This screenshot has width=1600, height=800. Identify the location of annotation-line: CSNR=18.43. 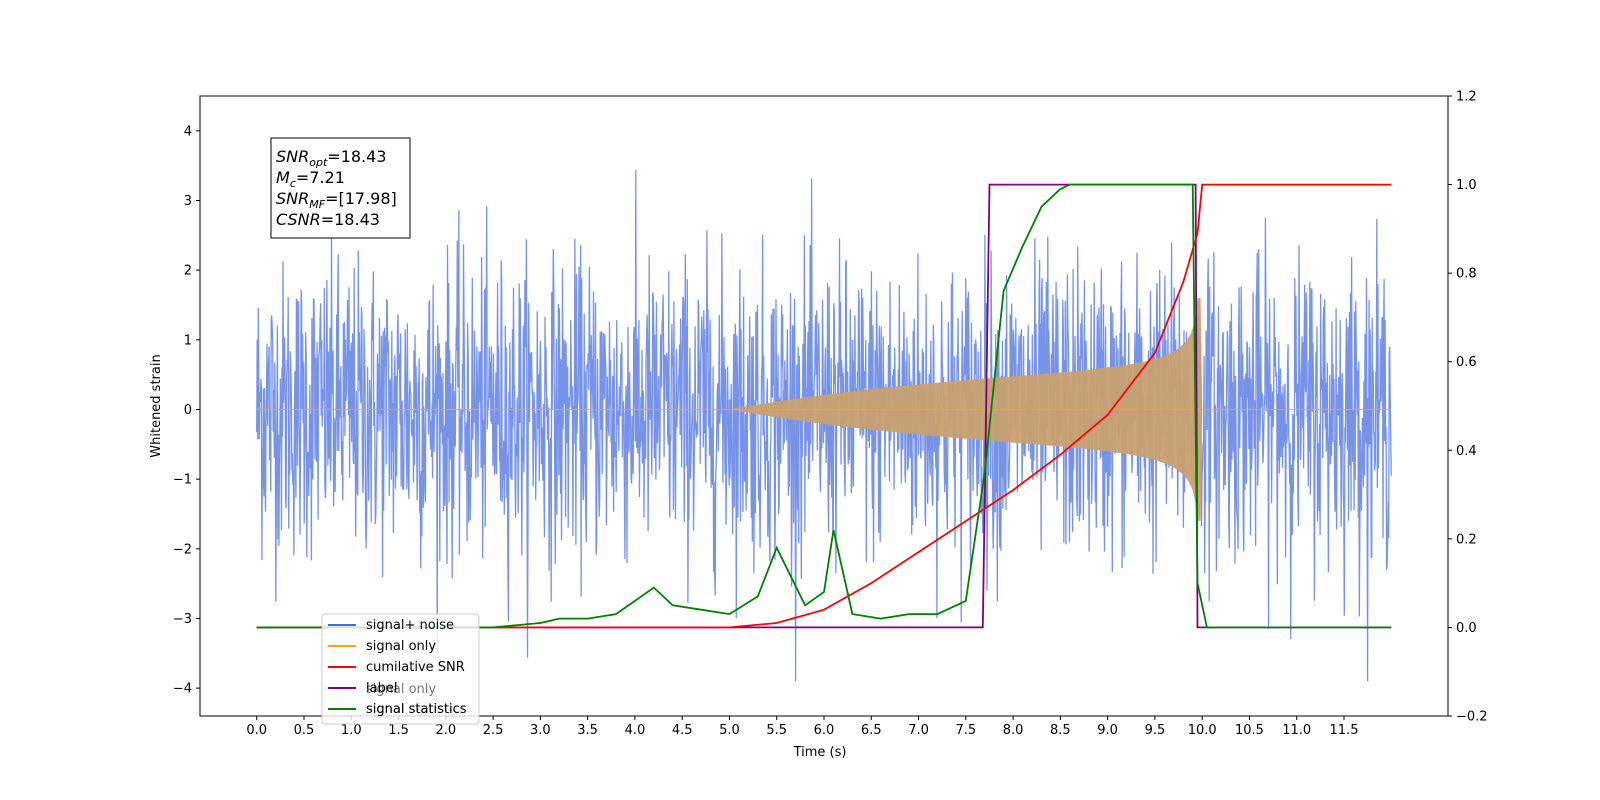
(328, 219).